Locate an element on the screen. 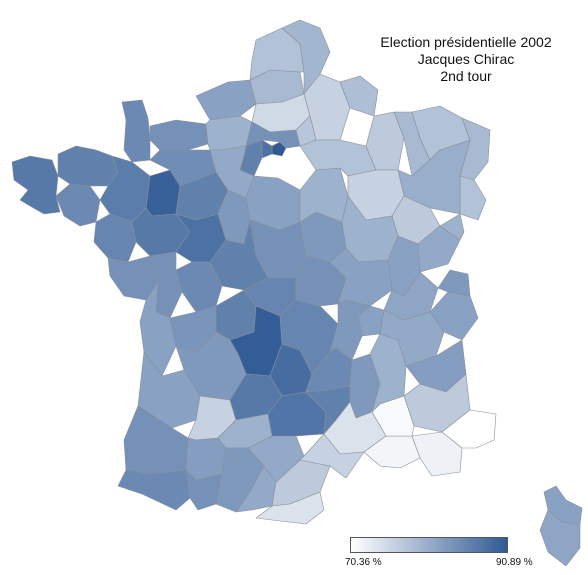  department-gers: Gers: 82.5 % is located at coordinates (206, 459).